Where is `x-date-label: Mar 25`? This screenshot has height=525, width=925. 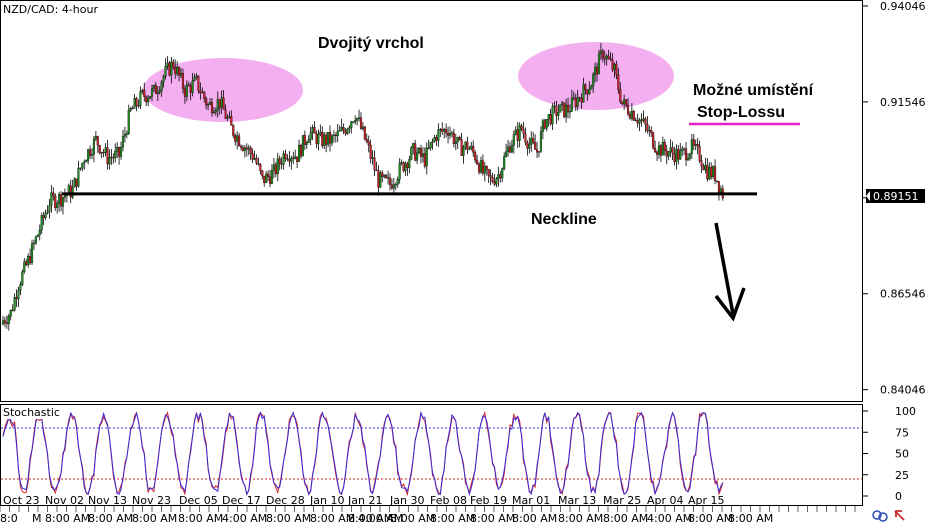
x-date-label: Mar 25 is located at coordinates (622, 500).